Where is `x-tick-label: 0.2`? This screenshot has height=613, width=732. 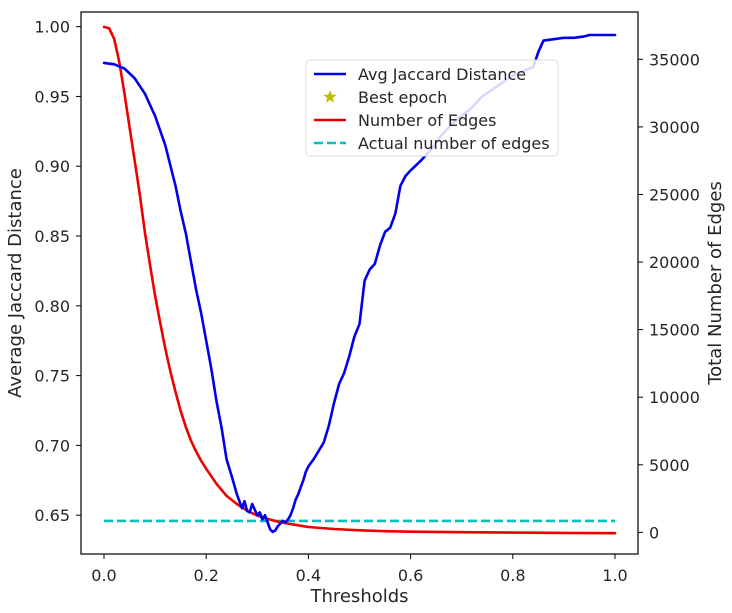
x-tick-label: 0.2 is located at coordinates (205, 575).